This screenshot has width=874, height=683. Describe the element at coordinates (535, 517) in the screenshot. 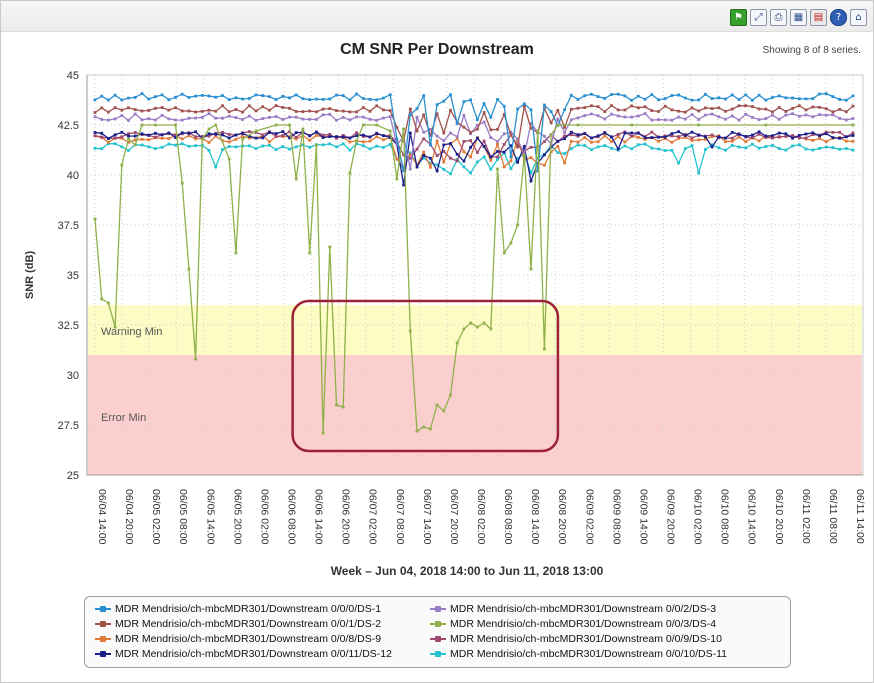

I see `x-tick-label: 06/08 14:00` at that location.